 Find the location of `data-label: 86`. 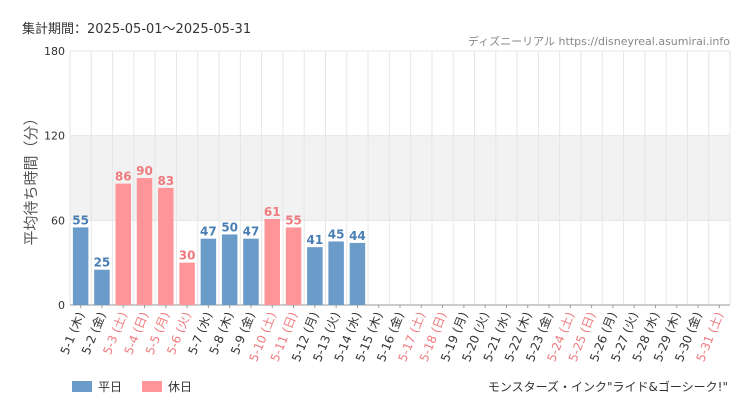

data-label: 86 is located at coordinates (123, 177).